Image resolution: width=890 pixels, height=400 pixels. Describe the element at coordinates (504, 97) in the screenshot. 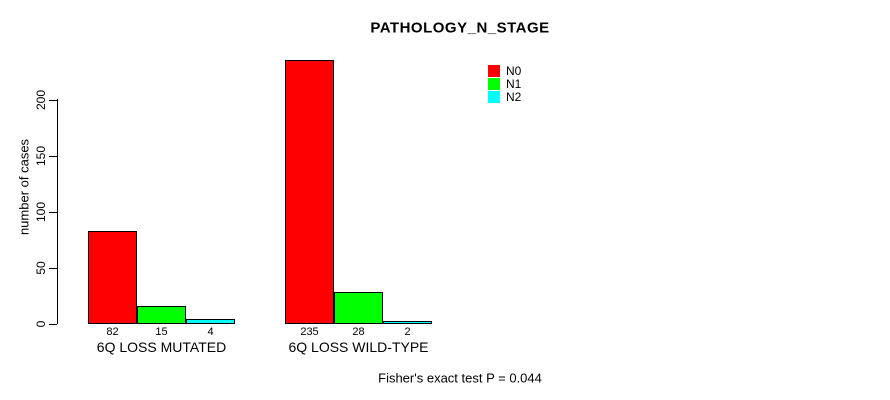

I see `legend-item-N2: N2` at that location.